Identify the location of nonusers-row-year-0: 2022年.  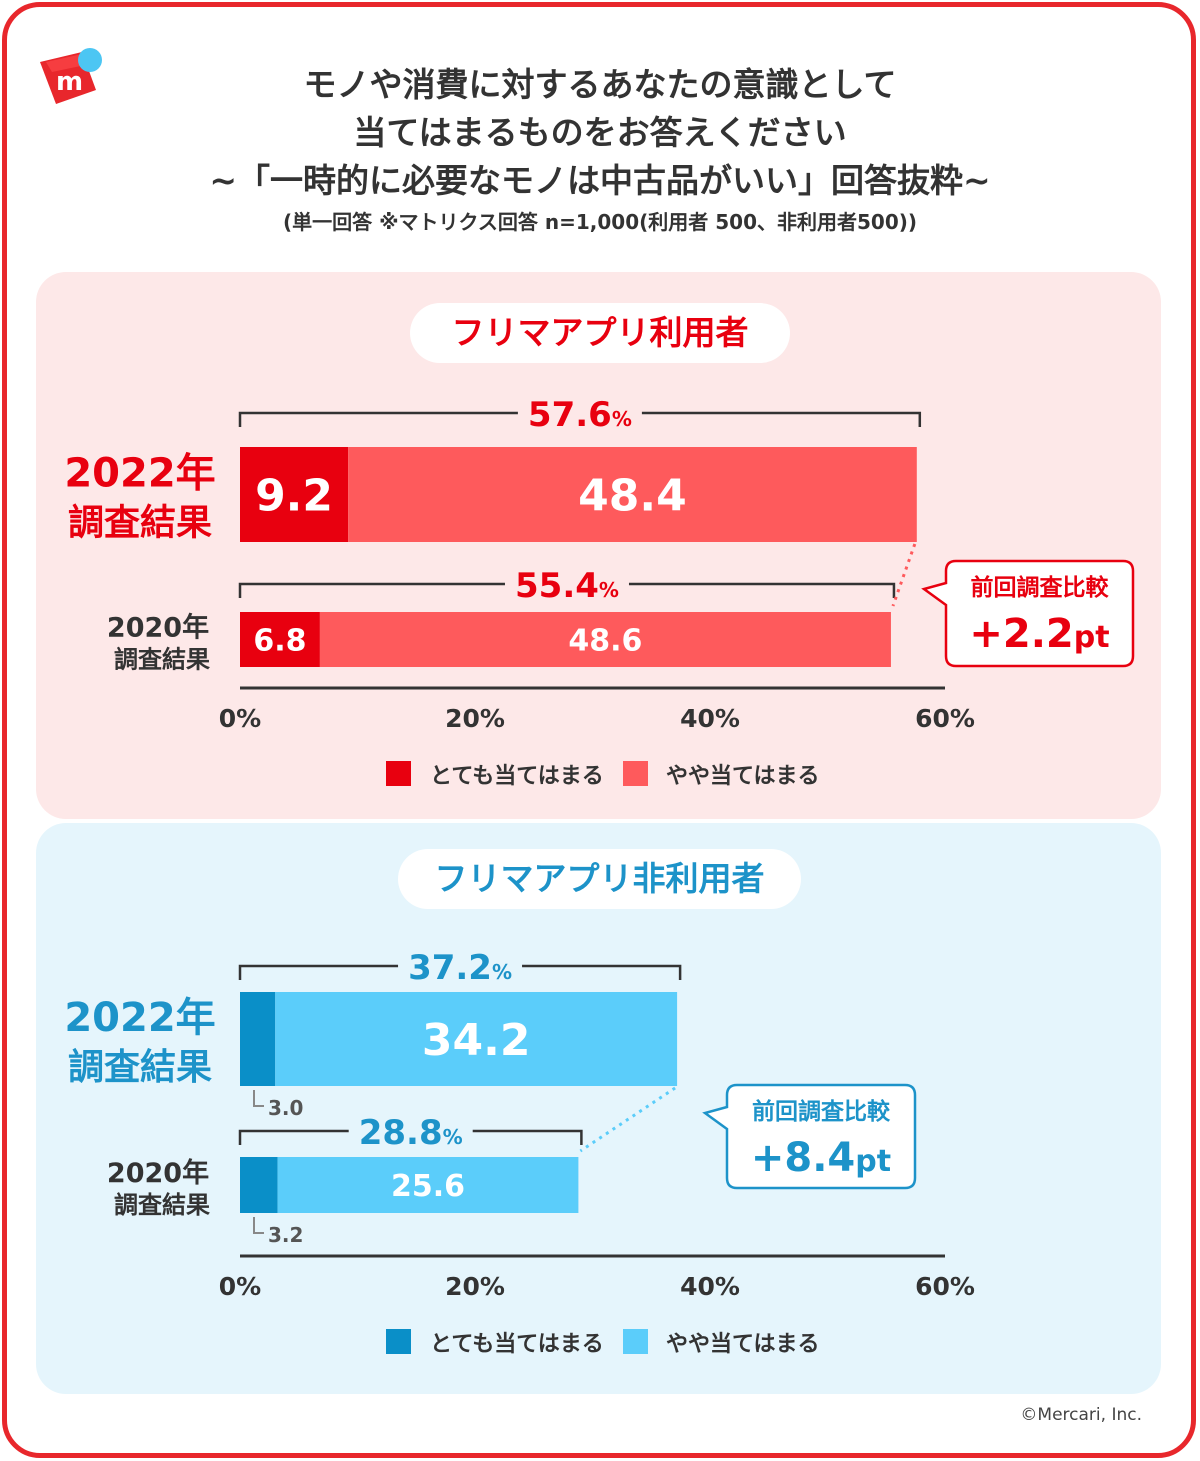
(139, 1018).